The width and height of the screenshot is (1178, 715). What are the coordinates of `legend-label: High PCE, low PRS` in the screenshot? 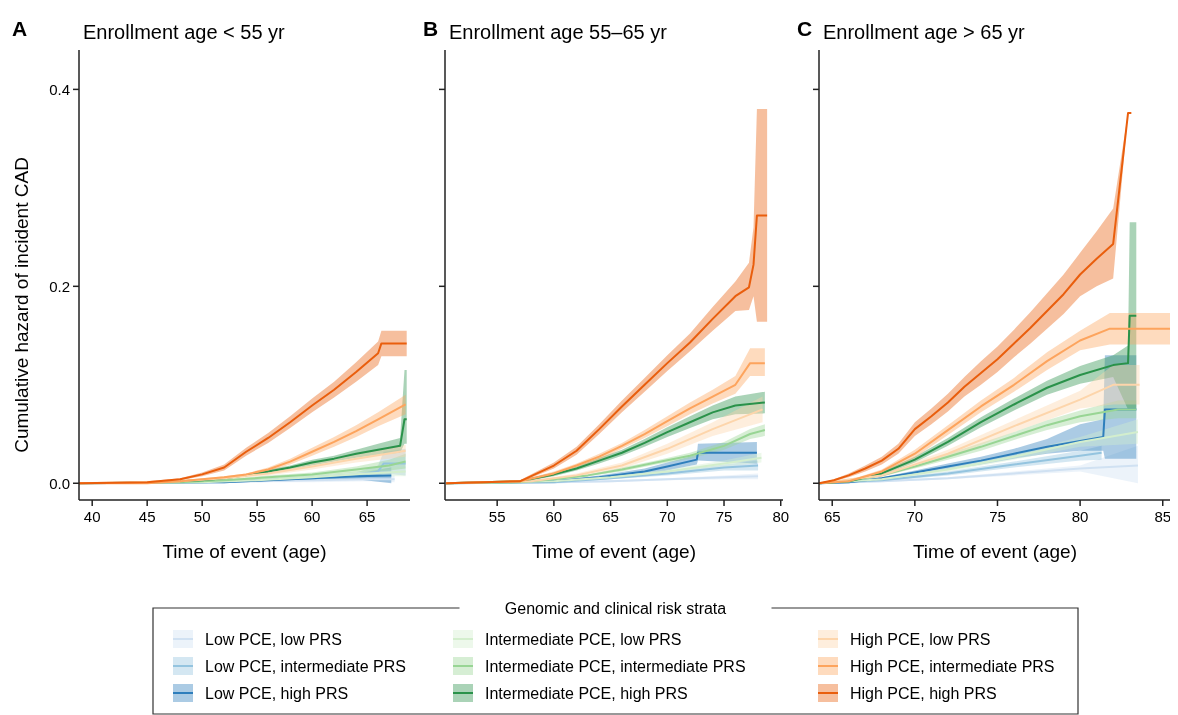 It's located at (920, 639).